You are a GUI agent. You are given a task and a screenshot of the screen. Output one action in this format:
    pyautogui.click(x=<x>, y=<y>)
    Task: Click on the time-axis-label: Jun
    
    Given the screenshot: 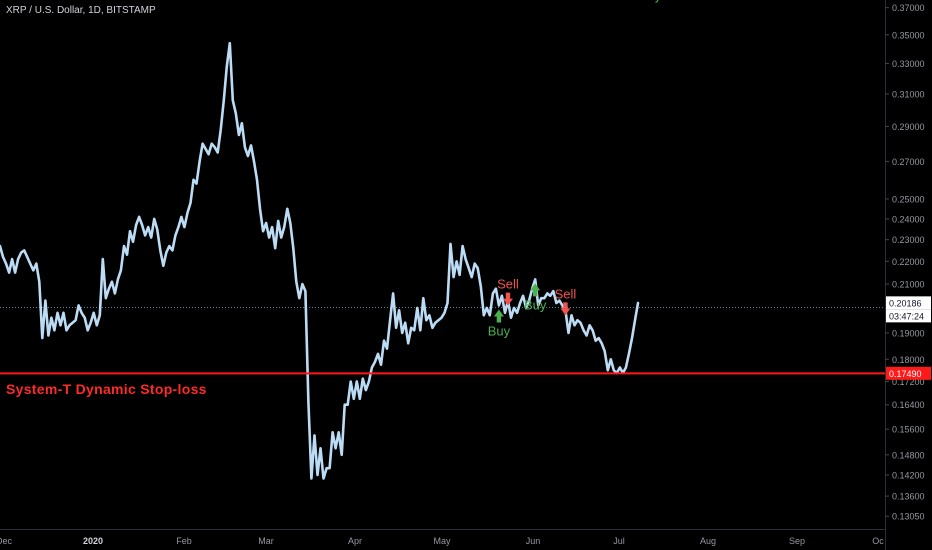 What is the action you would take?
    pyautogui.click(x=533, y=541)
    